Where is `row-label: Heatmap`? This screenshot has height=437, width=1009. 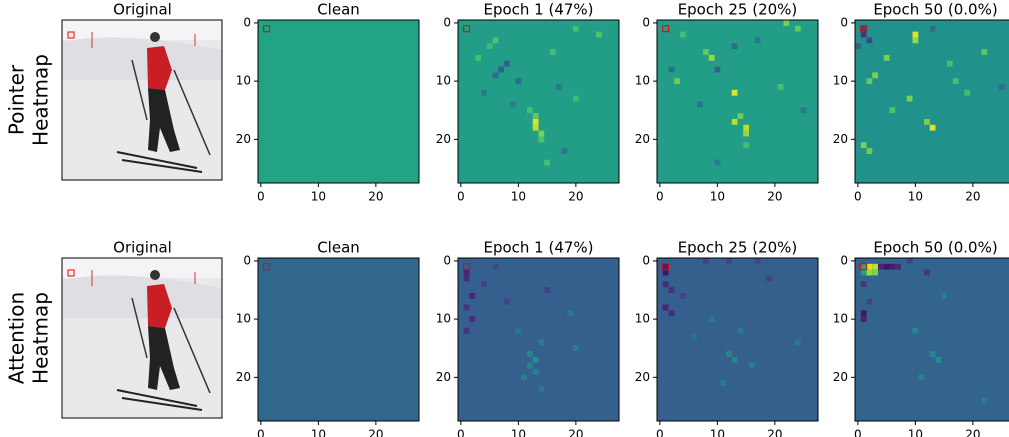
row-label: Heatmap is located at coordinates (41, 338).